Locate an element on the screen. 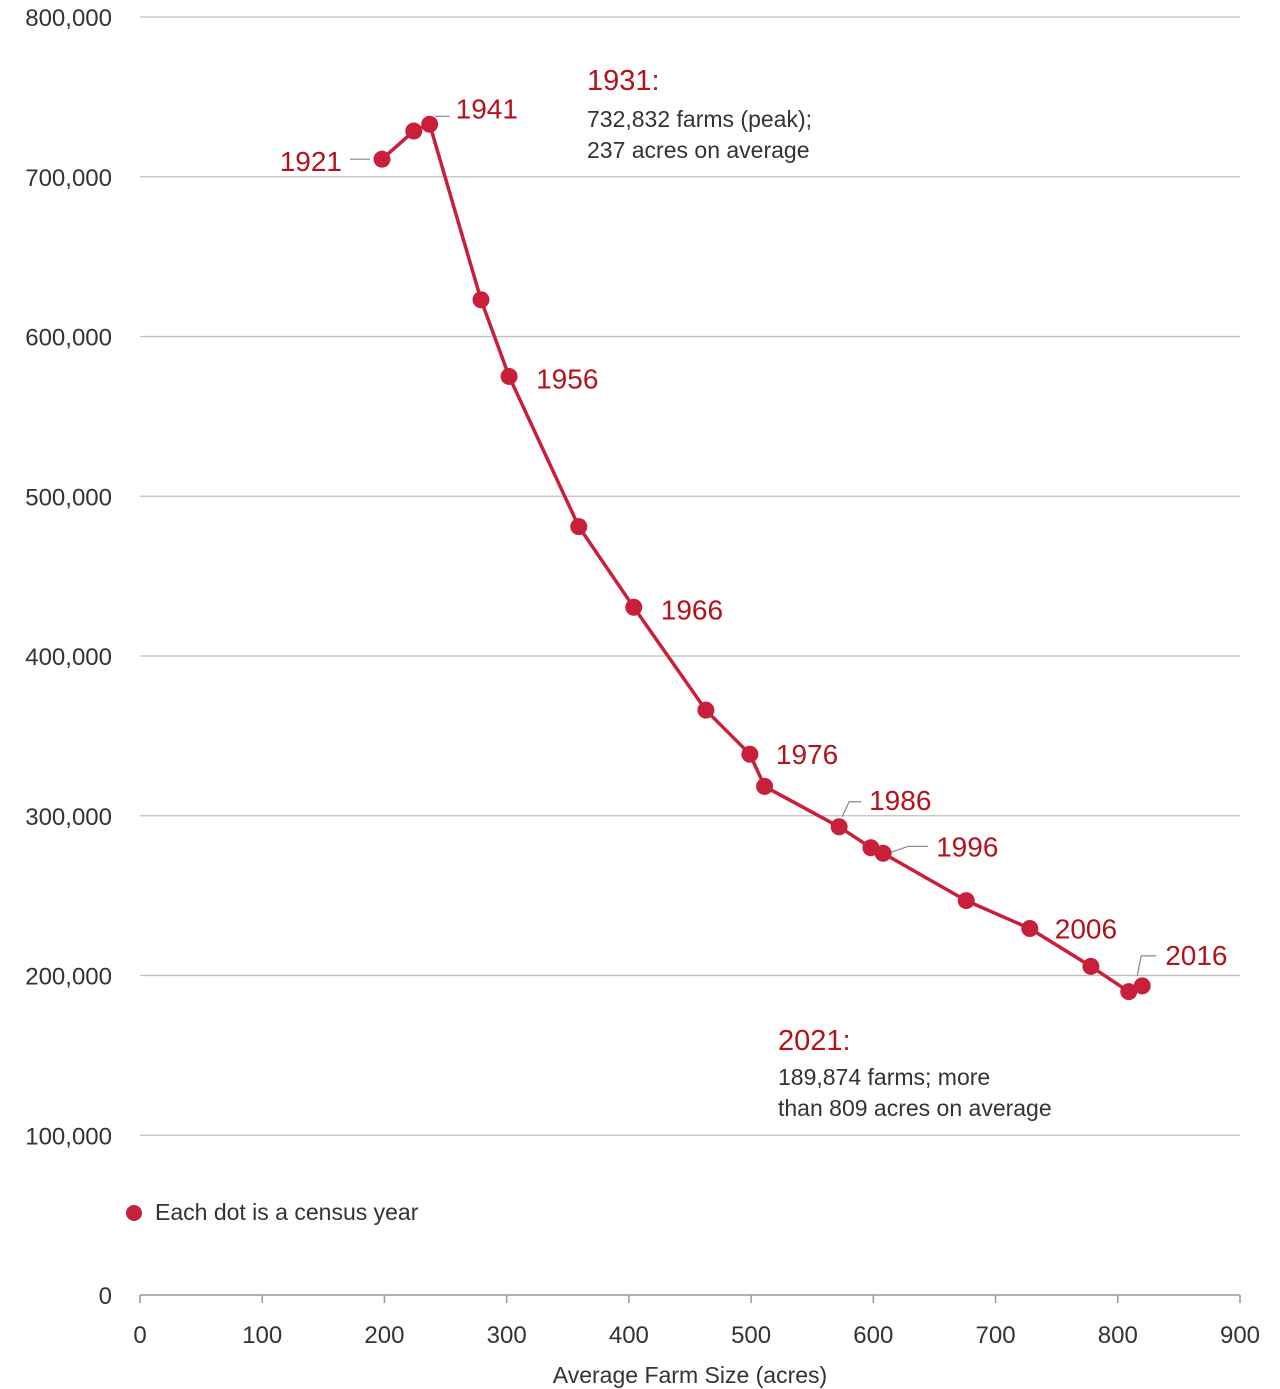 Image resolution: width=1280 pixels, height=1389 pixels. leader-line-1996 is located at coordinates (908, 849).